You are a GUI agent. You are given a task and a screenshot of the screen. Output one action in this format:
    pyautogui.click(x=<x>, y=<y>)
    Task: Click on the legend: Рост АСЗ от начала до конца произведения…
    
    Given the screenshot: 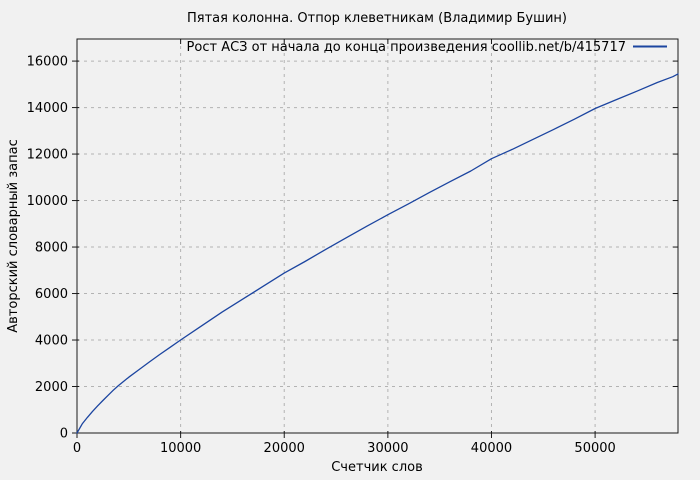 What is the action you would take?
    pyautogui.click(x=427, y=47)
    